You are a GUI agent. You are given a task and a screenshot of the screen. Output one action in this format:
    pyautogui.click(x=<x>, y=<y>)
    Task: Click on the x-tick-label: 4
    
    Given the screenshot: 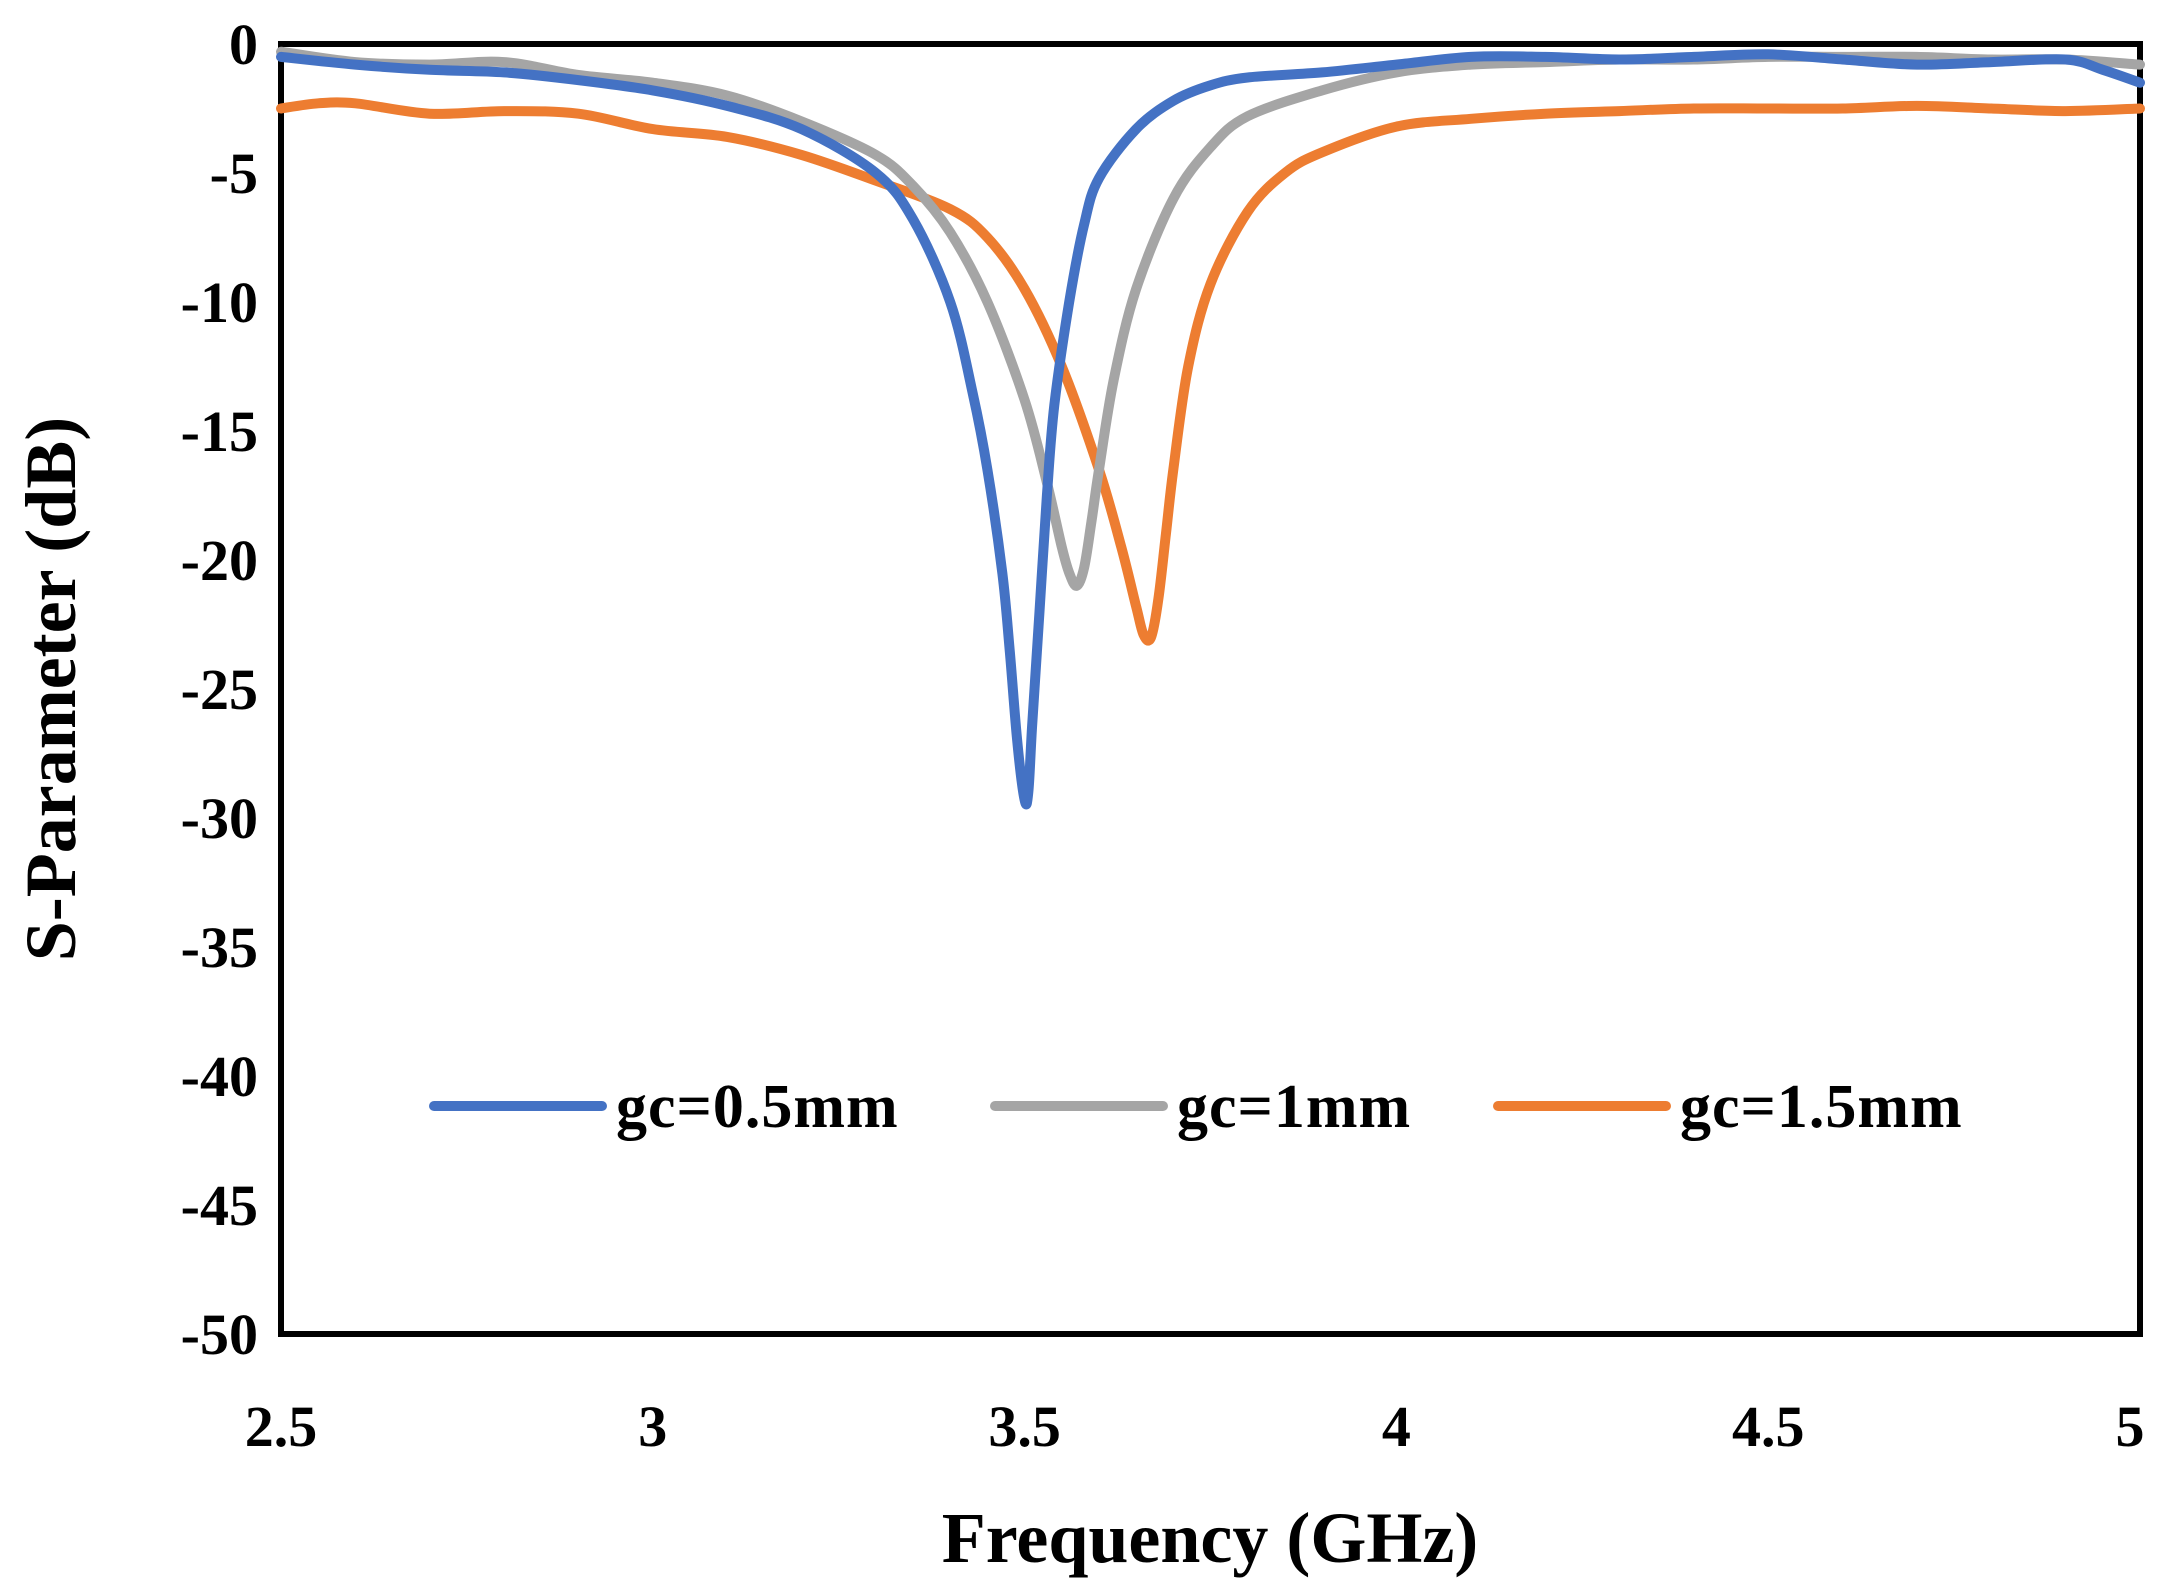 What is the action you would take?
    pyautogui.click(x=1396, y=1426)
    